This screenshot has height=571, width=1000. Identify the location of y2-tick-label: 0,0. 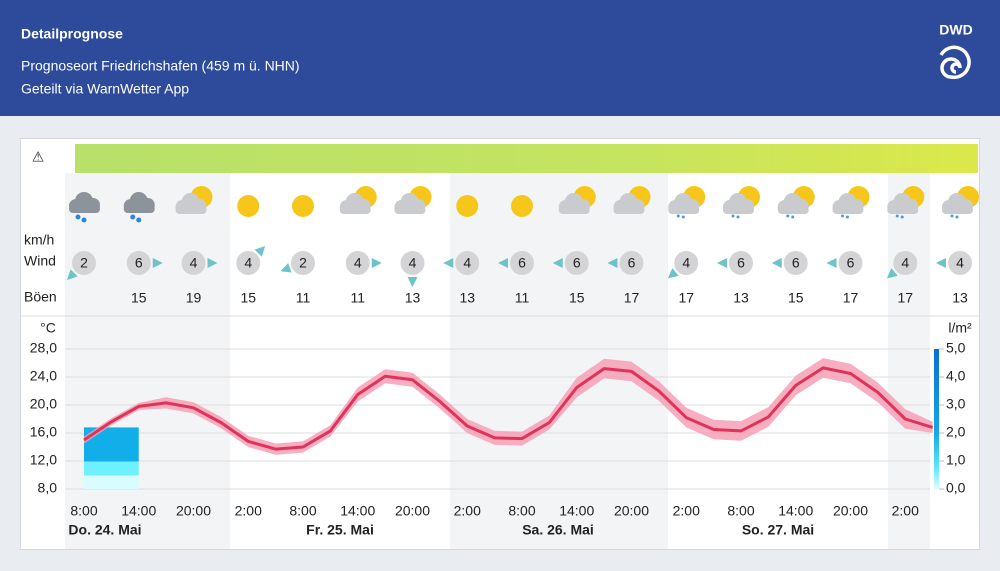
(956, 488).